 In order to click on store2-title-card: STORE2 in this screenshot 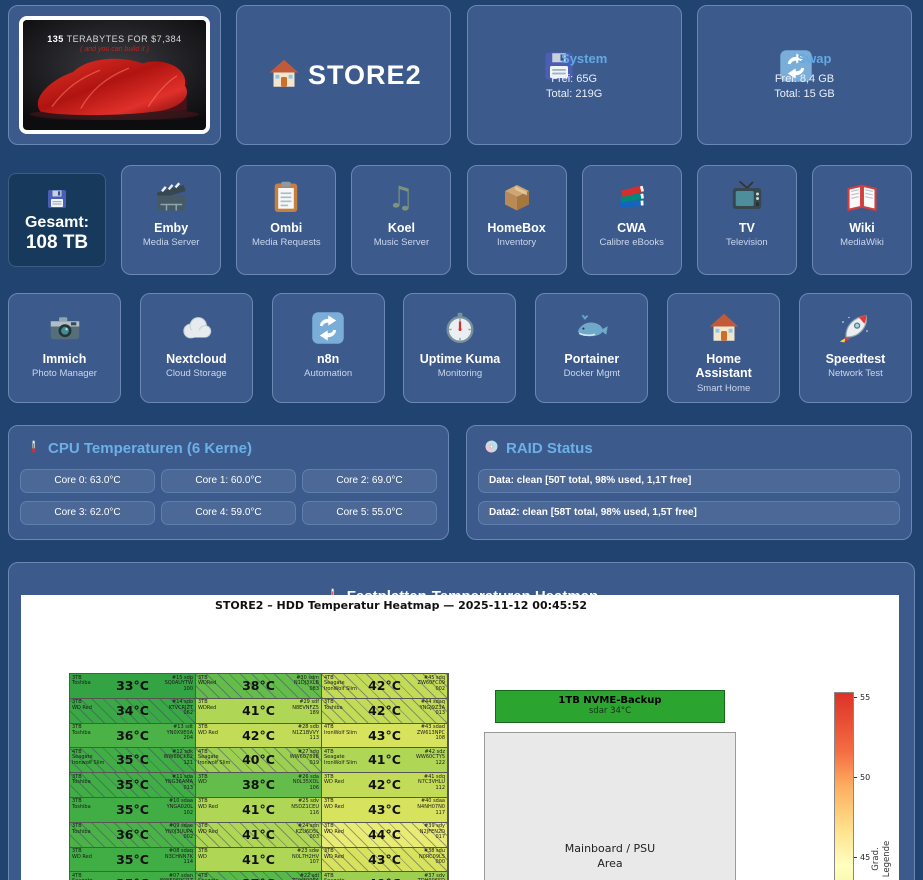, I will do `click(344, 75)`.